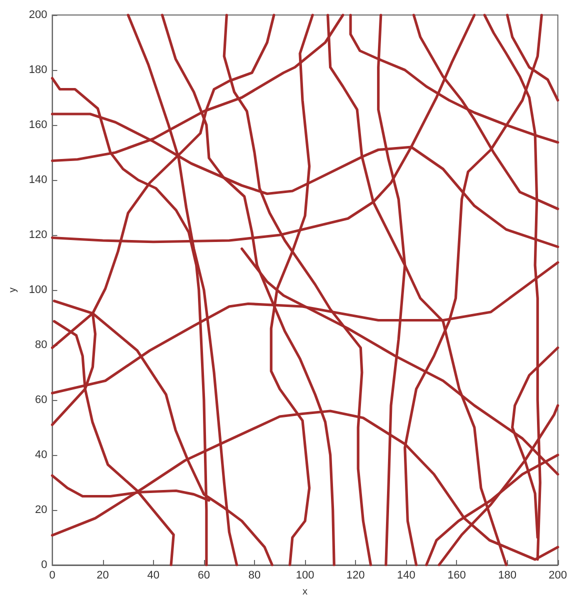  I want to click on y-tick-label: 180, so click(38, 70).